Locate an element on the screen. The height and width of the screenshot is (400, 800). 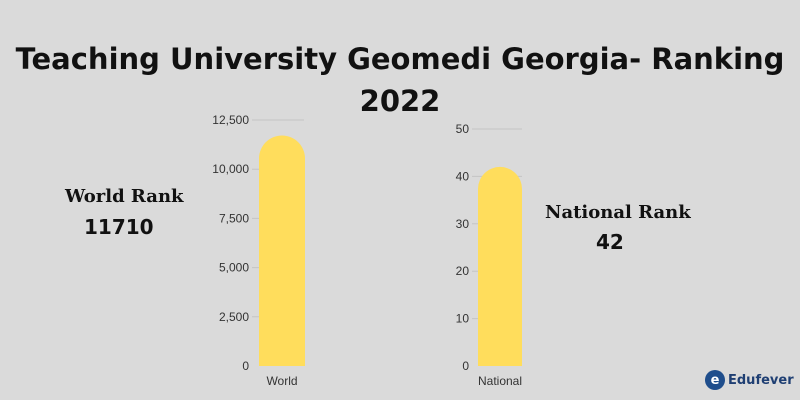
world-rank-label: World Rank is located at coordinates (124, 196).